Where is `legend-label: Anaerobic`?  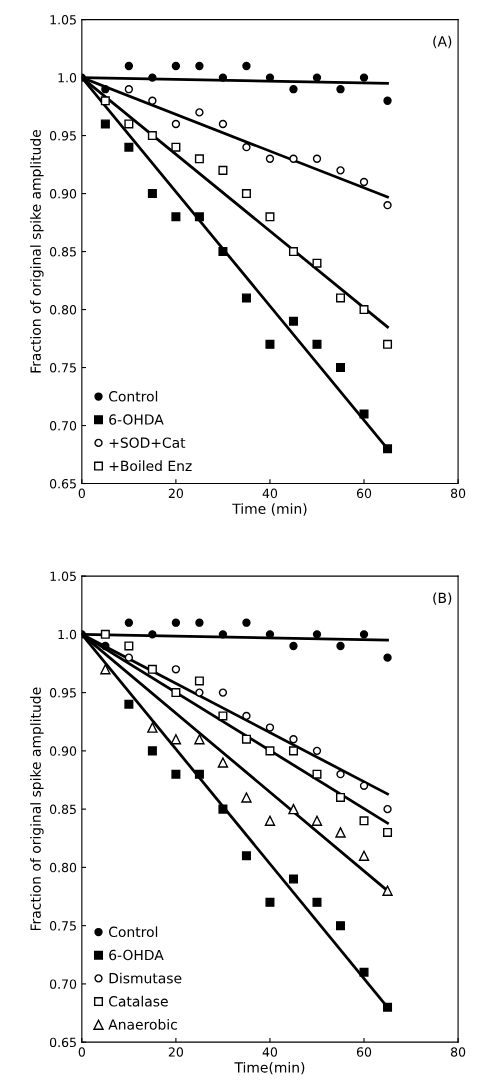 legend-label: Anaerobic is located at coordinates (142, 1024).